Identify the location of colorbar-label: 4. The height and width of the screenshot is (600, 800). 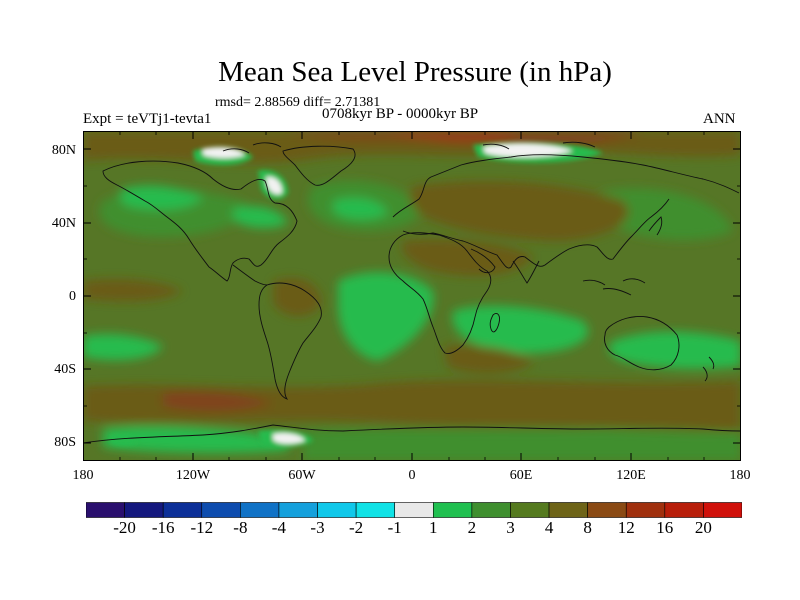
(549, 527).